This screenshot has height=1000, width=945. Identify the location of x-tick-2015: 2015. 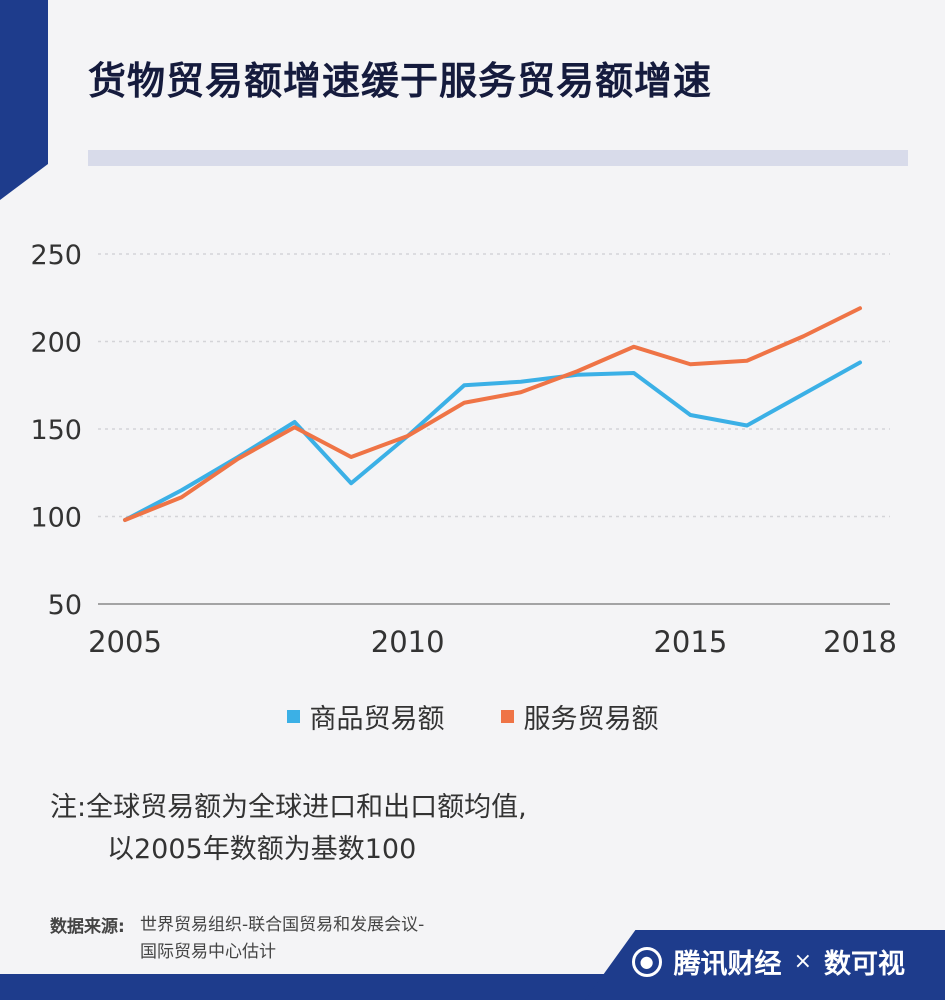
(690, 642).